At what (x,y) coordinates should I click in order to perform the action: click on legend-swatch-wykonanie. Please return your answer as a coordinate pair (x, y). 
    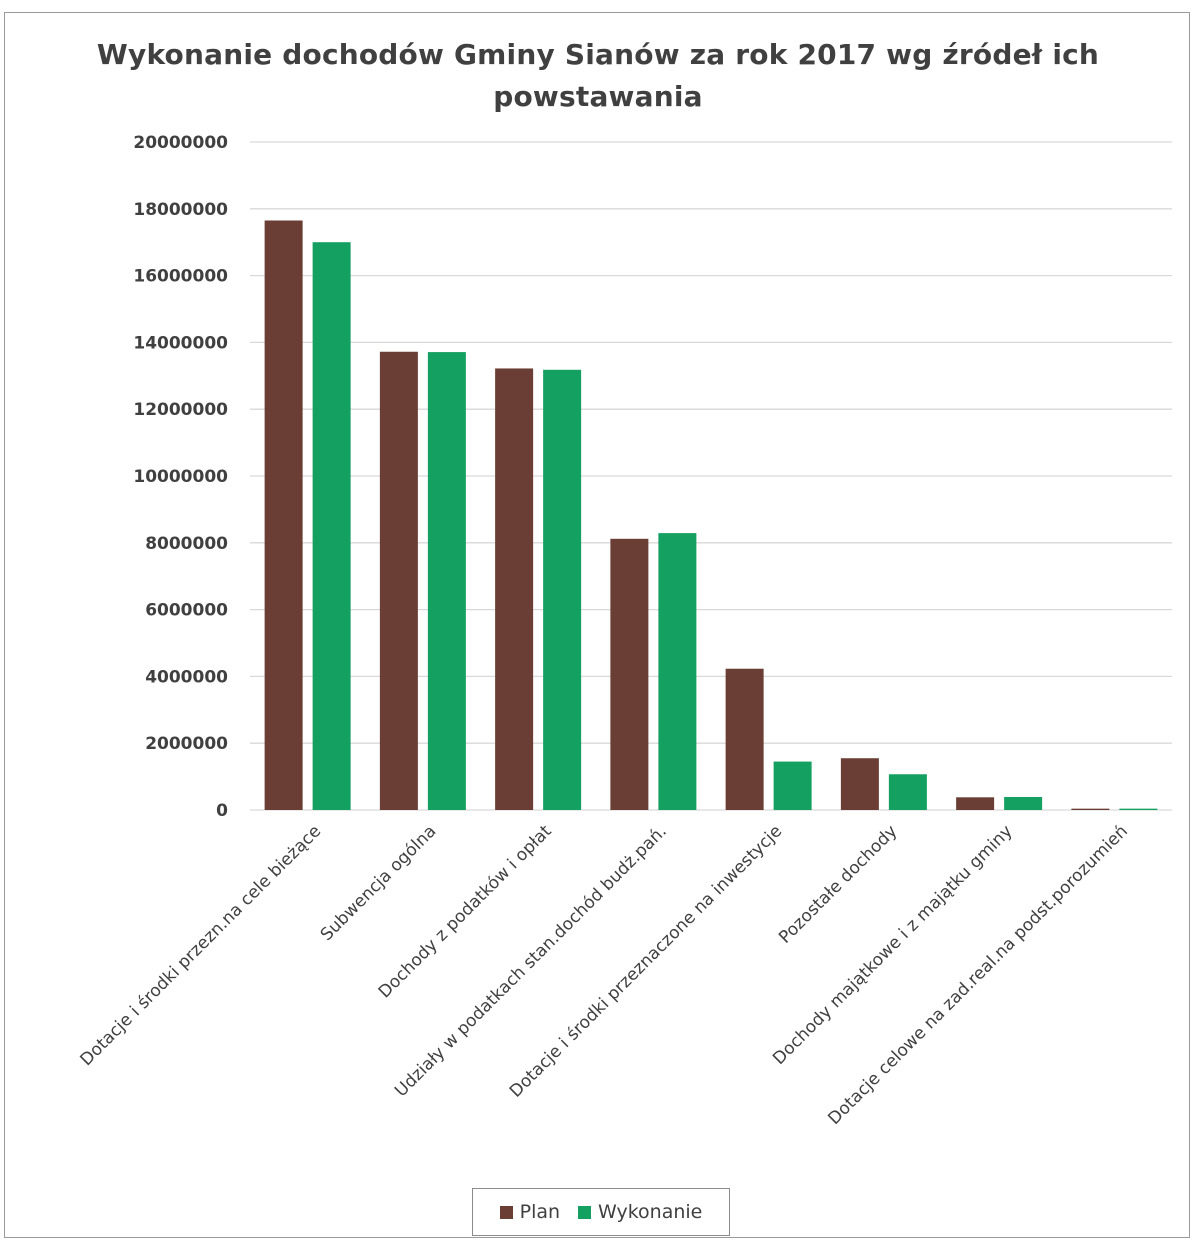
    Looking at the image, I should click on (585, 1212).